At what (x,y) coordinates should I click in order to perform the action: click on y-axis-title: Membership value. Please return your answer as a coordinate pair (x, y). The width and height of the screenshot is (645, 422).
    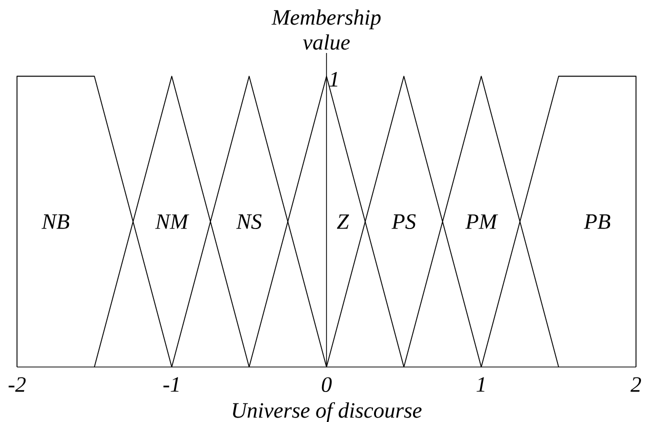
    Looking at the image, I should click on (326, 29).